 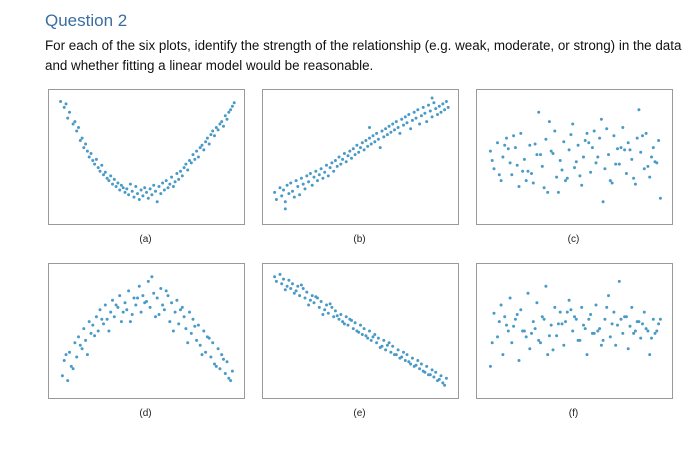 What do you see at coordinates (573, 239) in the screenshot?
I see `plot-c-label: (c)` at bounding box center [573, 239].